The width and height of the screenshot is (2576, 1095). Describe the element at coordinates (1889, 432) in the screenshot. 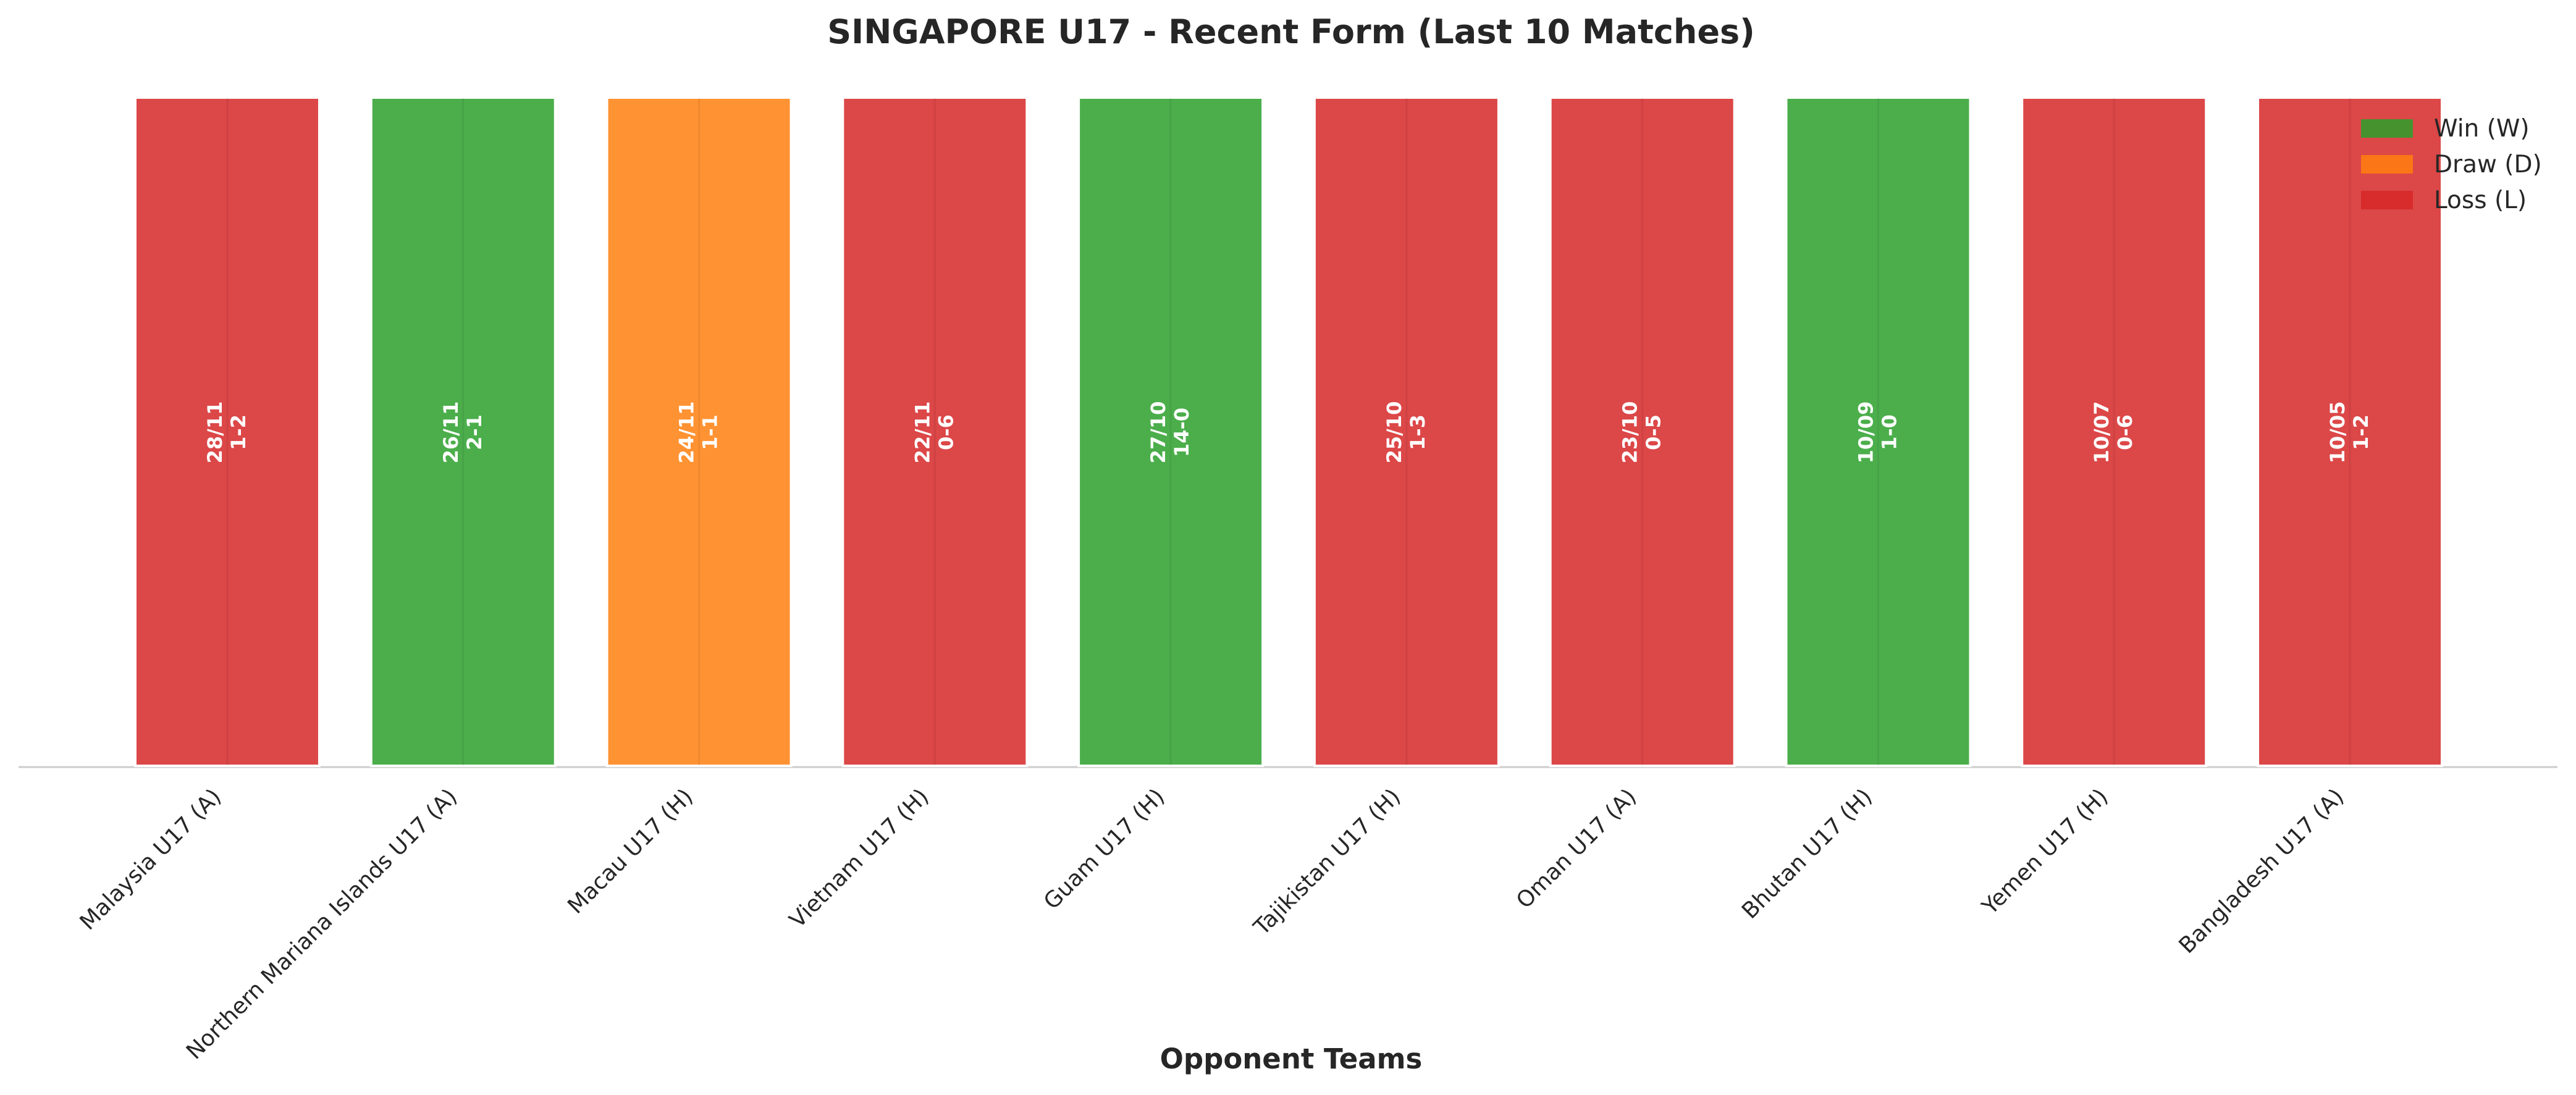

I see `bar-score-label: 1-0` at that location.